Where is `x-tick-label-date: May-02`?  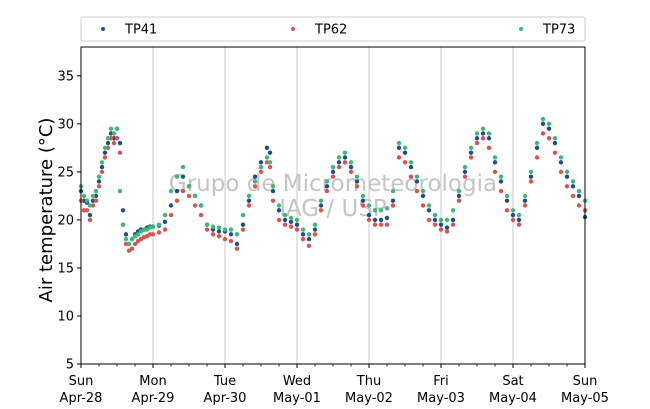 x-tick-label-date: May-02 is located at coordinates (369, 398).